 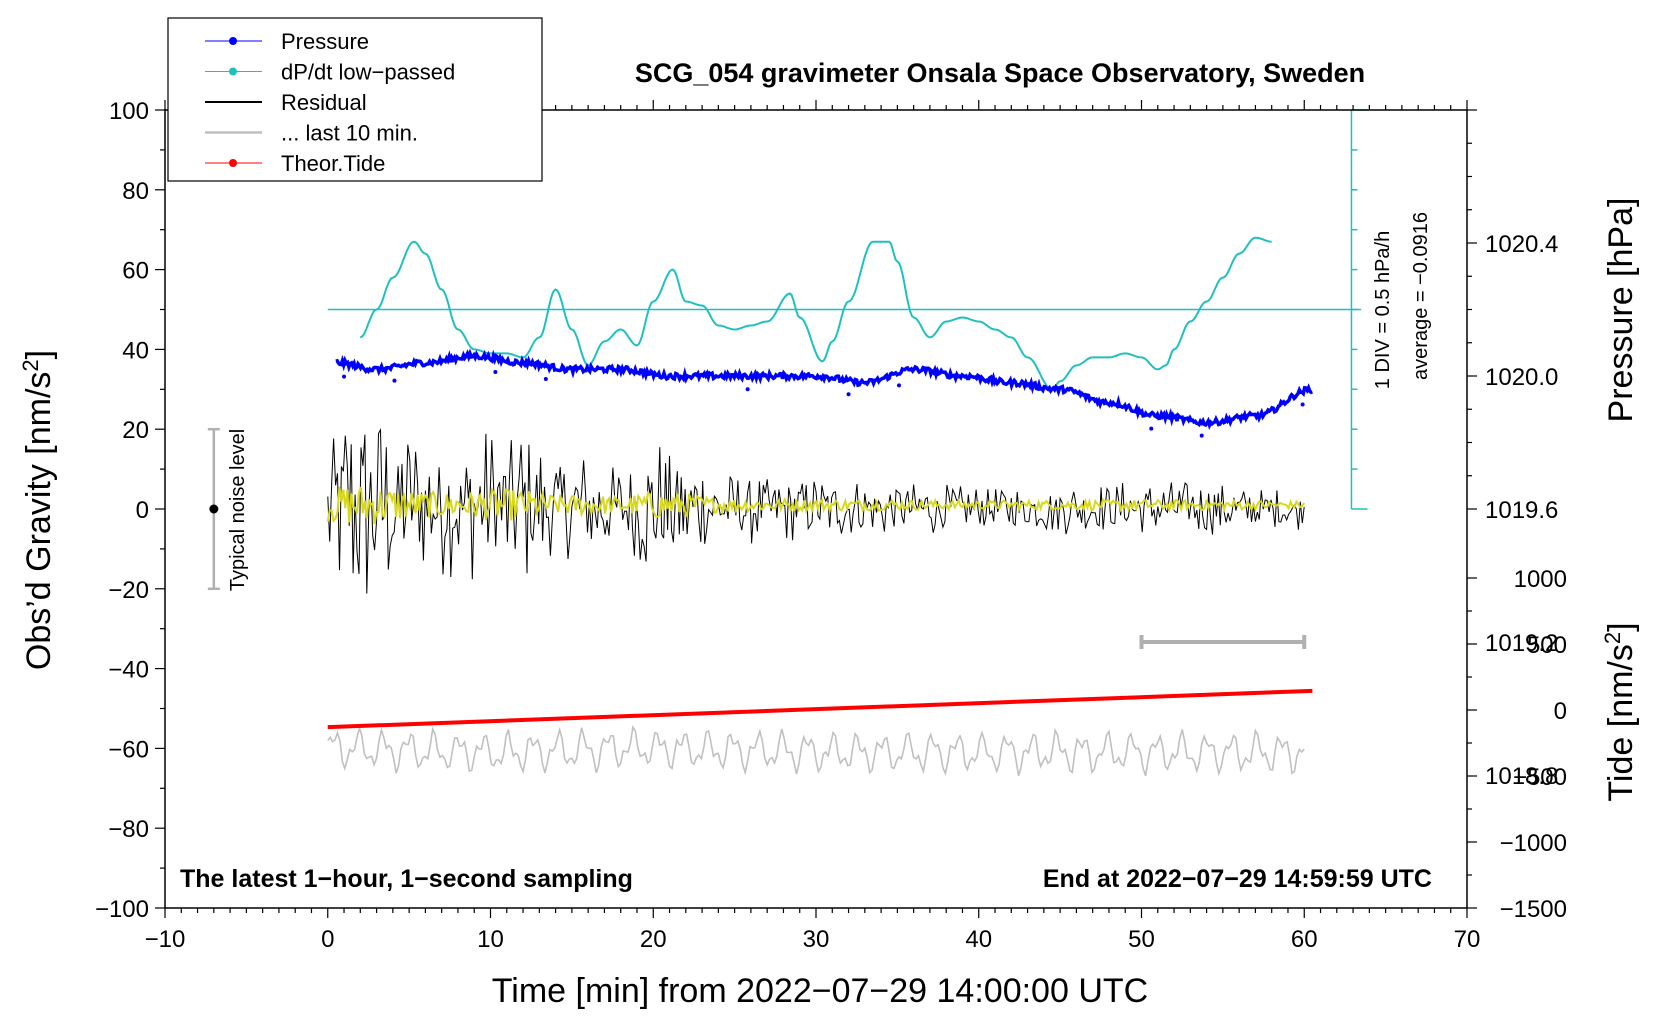 I want to click on x-tick-label: −10, so click(x=165, y=939).